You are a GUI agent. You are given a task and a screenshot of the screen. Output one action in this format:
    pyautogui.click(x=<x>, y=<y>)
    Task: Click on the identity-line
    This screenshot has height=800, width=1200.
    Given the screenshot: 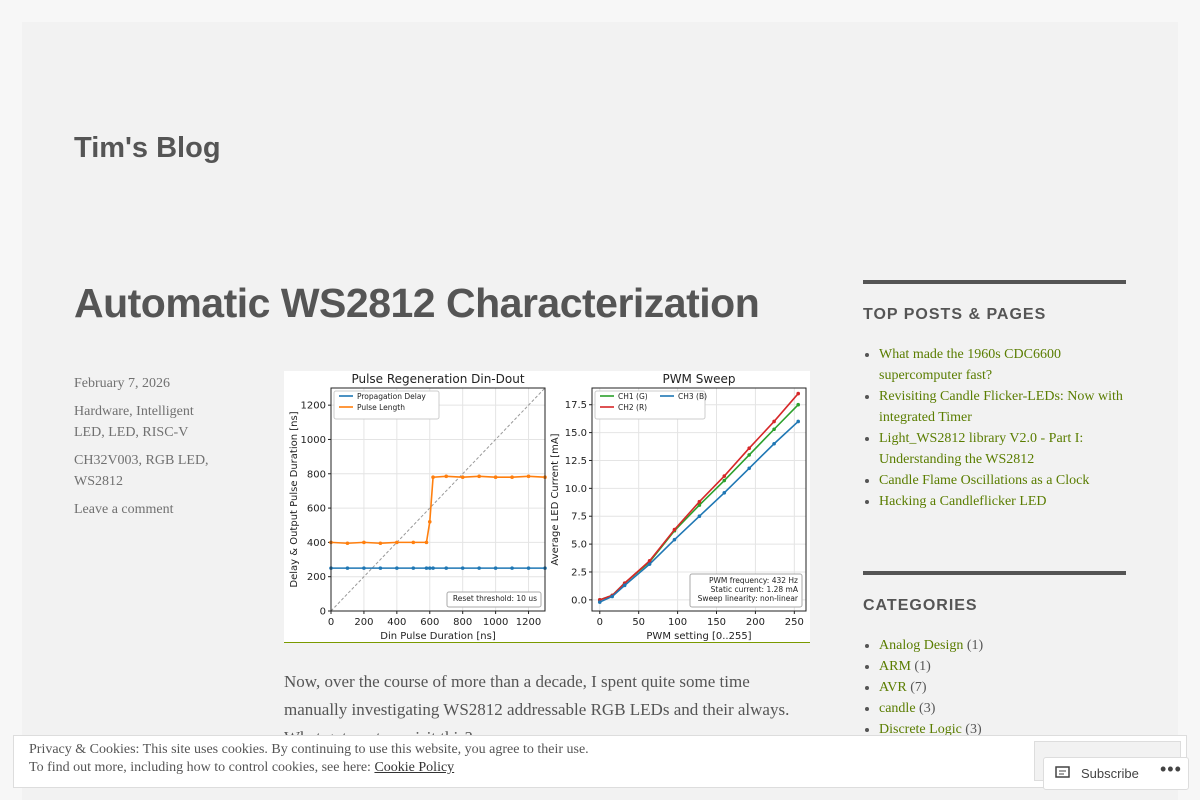 What is the action you would take?
    pyautogui.click(x=438, y=499)
    